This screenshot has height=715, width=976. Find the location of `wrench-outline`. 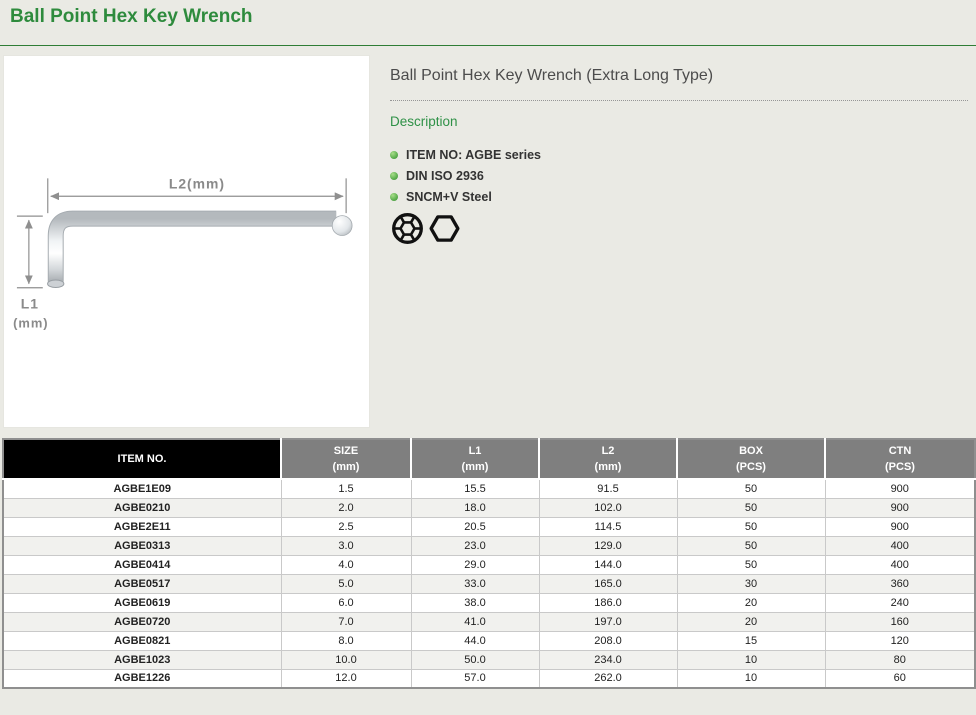

wrench-outline is located at coordinates (192, 246).